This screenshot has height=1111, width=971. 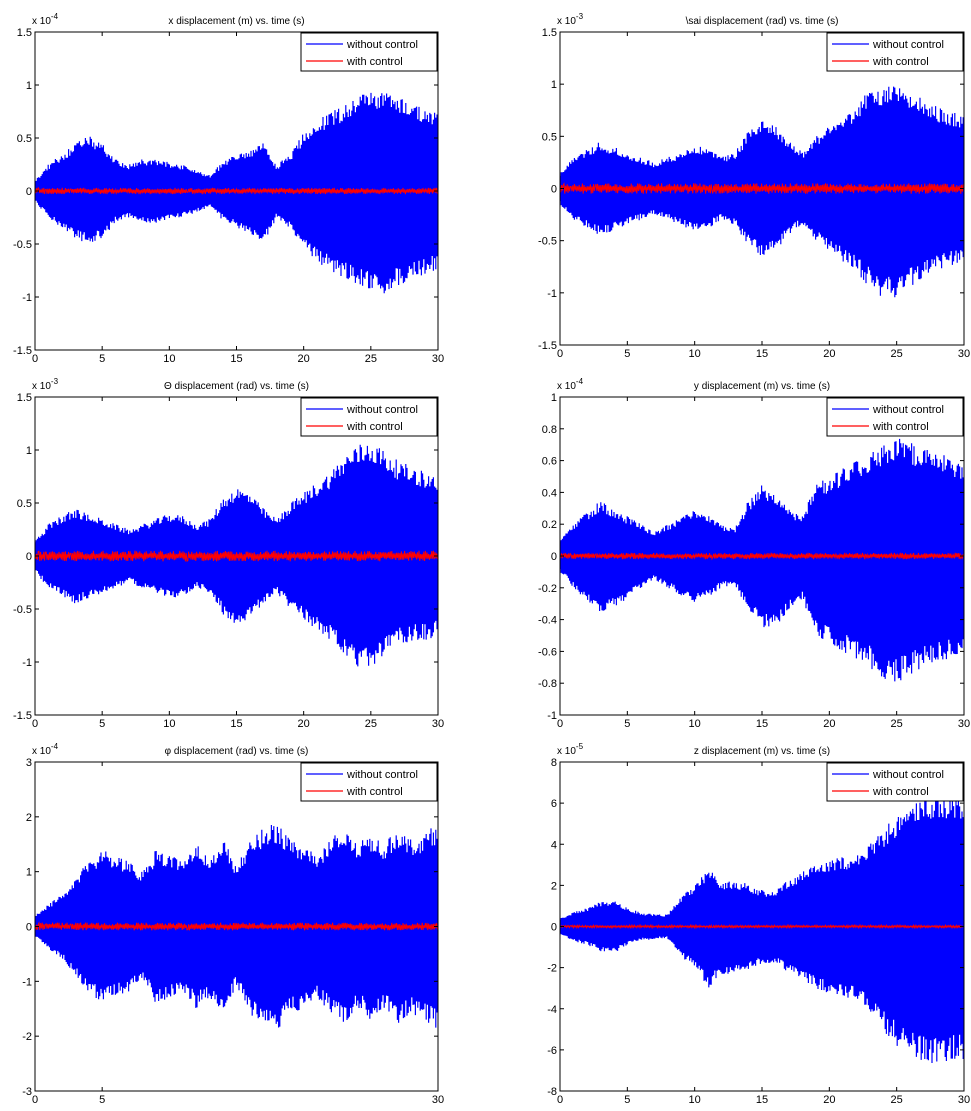 I want to click on y-tick-label: -1.5, so click(x=22, y=351).